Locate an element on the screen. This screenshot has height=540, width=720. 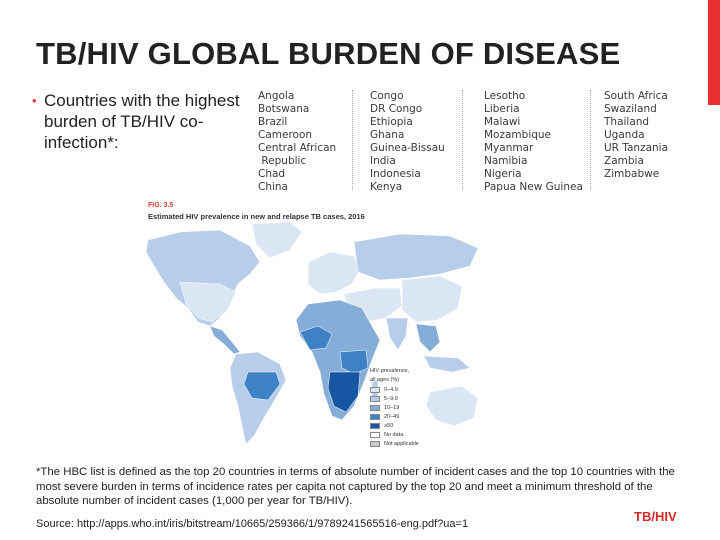
country-name: Nigeria is located at coordinates (503, 174).